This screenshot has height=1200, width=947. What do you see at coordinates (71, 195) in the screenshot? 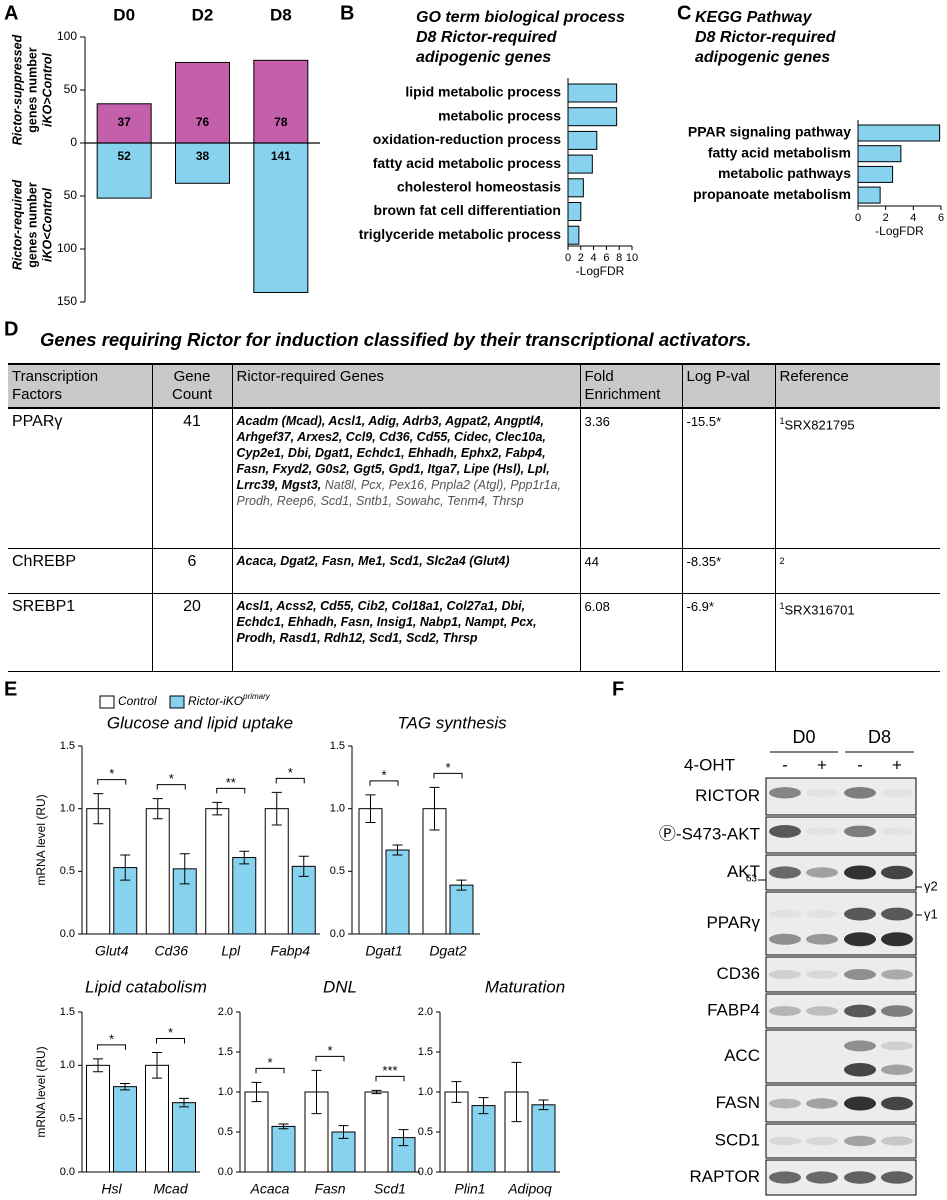
I see `y-tick-label: 50` at bounding box center [71, 195].